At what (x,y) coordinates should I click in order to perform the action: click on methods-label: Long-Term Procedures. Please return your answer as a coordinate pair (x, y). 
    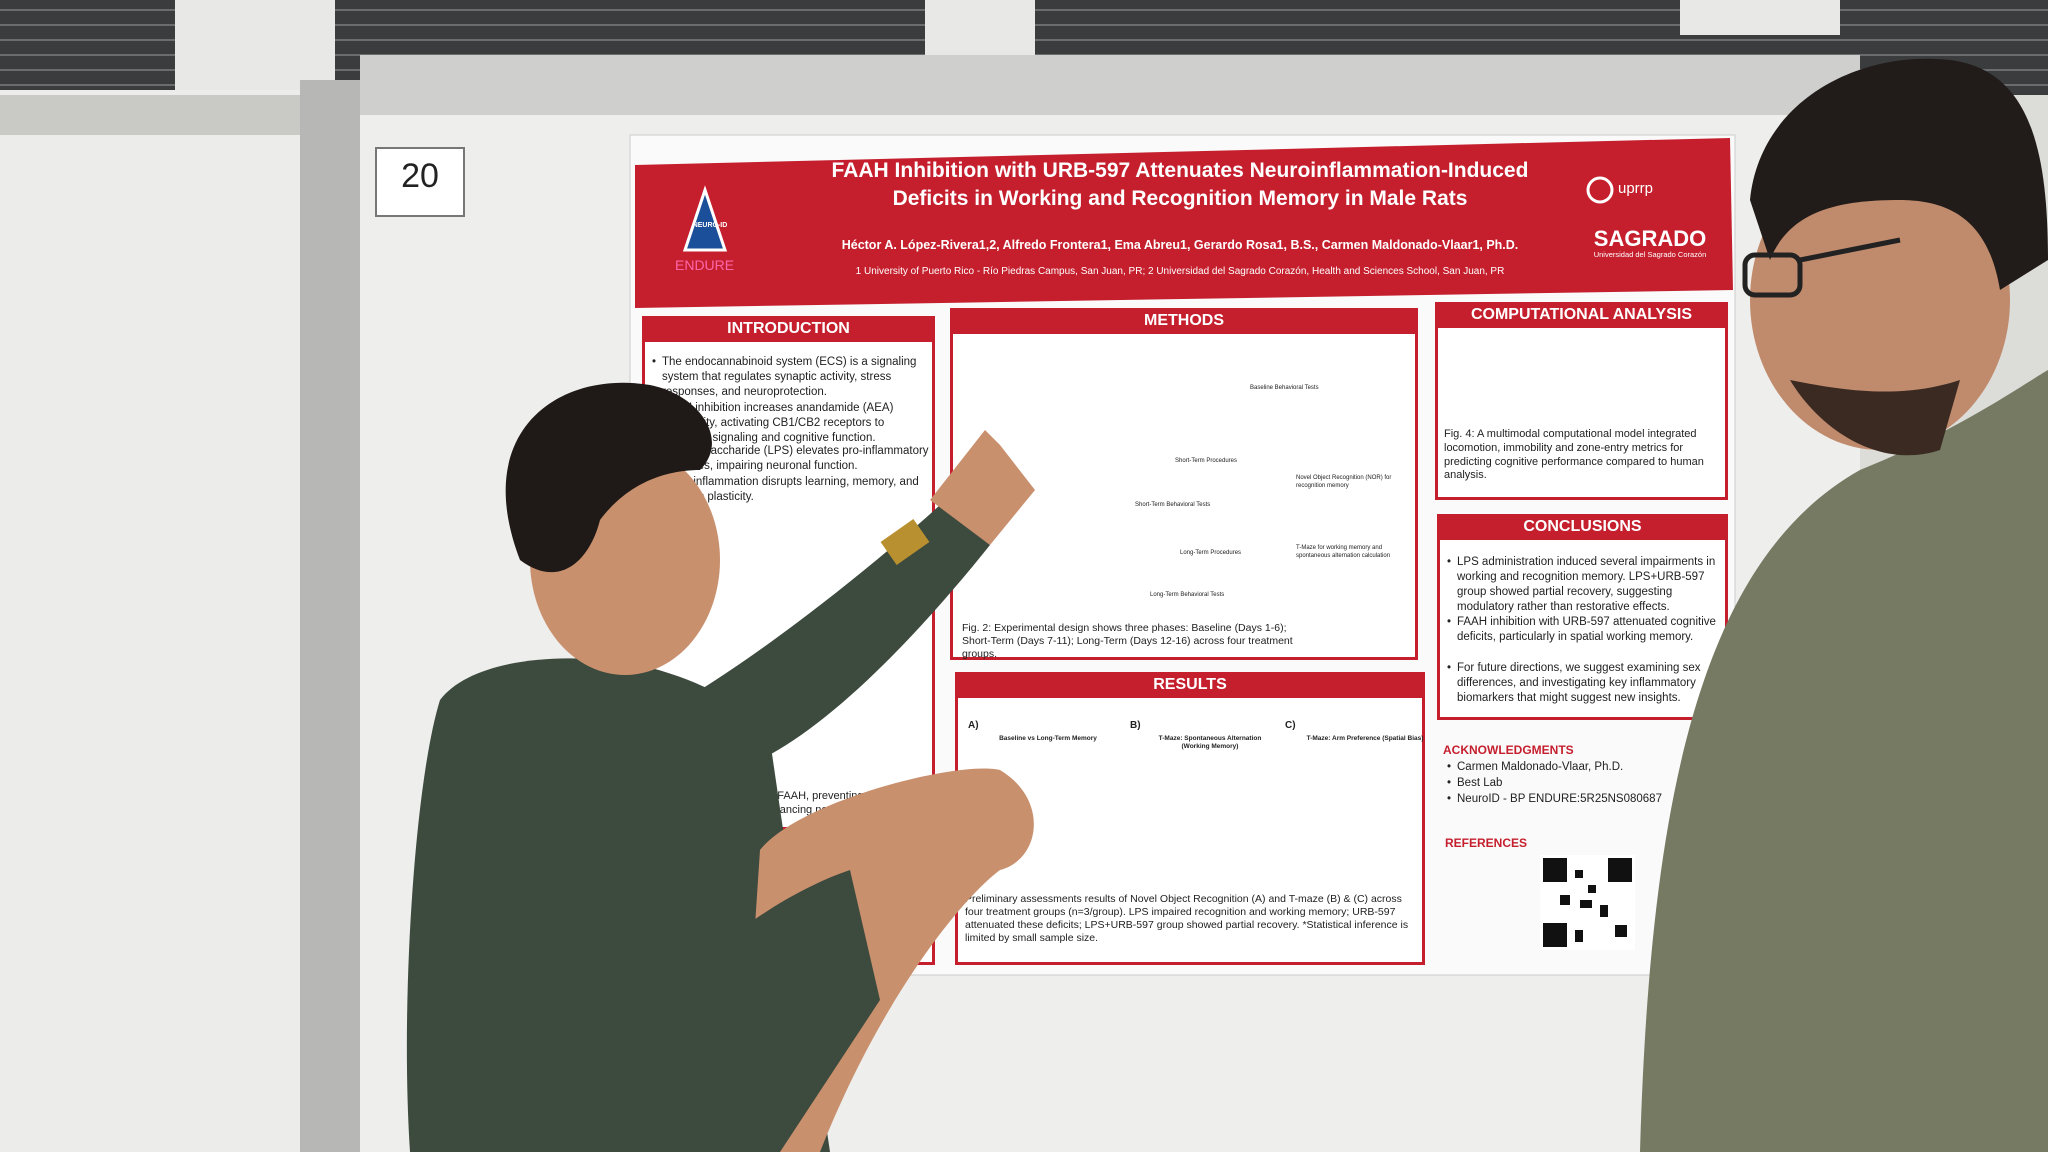
    Looking at the image, I should click on (1211, 553).